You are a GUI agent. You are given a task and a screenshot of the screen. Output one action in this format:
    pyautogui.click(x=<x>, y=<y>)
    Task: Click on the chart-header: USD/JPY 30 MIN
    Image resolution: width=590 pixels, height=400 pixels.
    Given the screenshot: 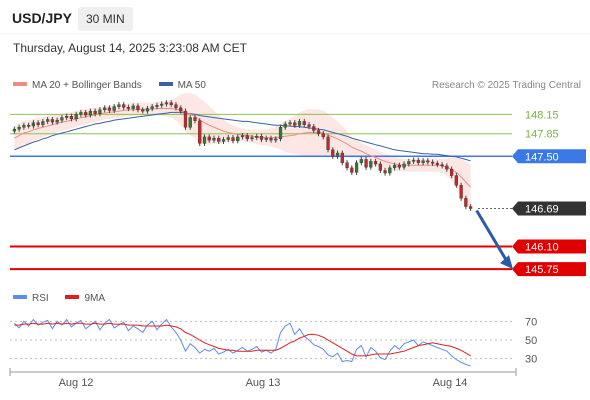 What is the action you would take?
    pyautogui.click(x=295, y=20)
    